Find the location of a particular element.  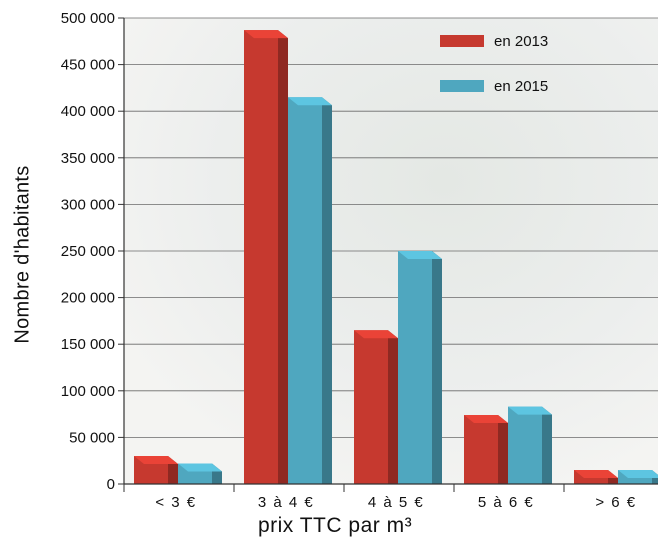

x-tick-label: < 3 € is located at coordinates (175, 502).